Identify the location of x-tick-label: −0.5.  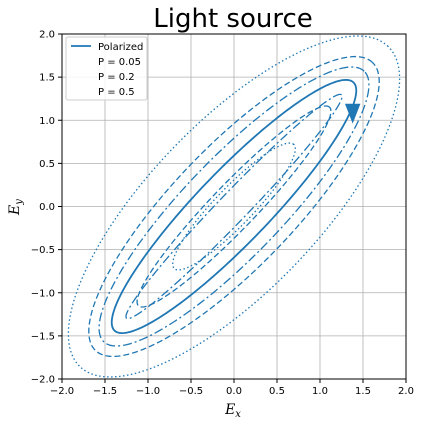
(191, 391).